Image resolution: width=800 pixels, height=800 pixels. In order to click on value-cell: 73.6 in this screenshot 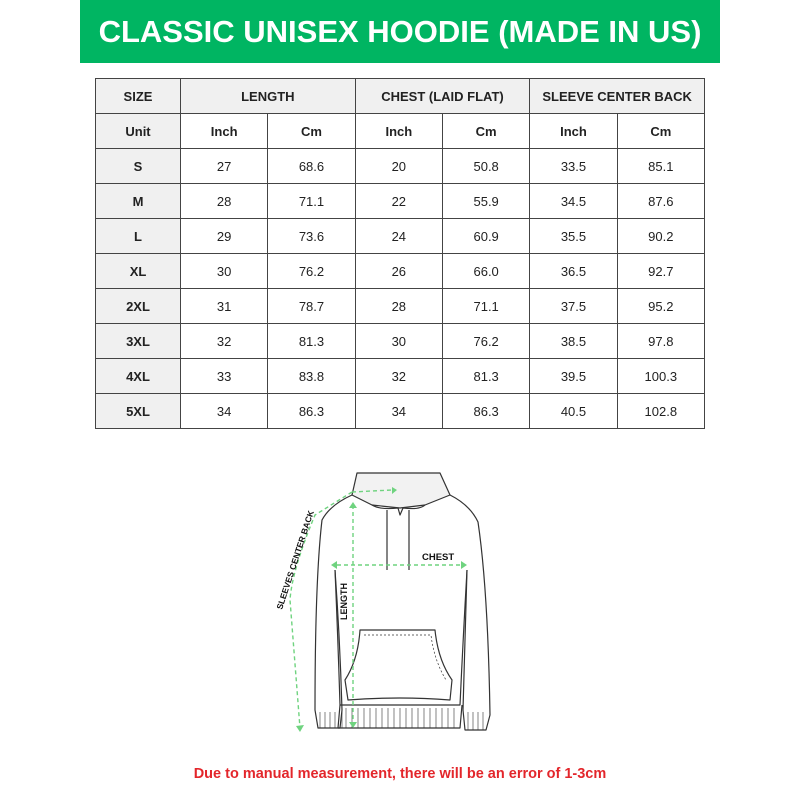, I will do `click(311, 236)`.